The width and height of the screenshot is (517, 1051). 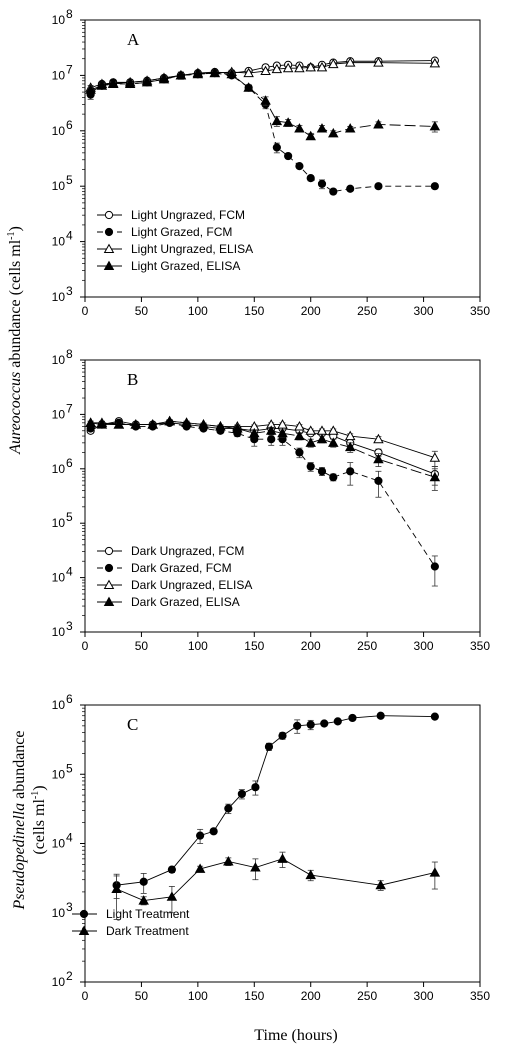 What do you see at coordinates (480, 646) in the screenshot?
I see `x-tick-label: 350` at bounding box center [480, 646].